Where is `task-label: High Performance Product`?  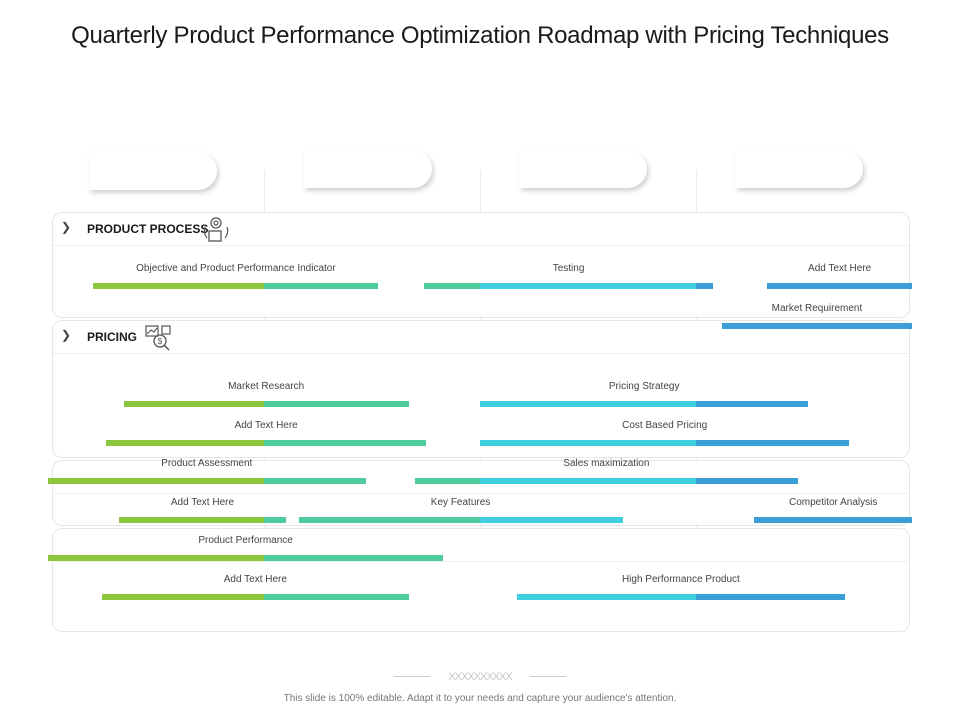 task-label: High Performance Product is located at coordinates (680, 579).